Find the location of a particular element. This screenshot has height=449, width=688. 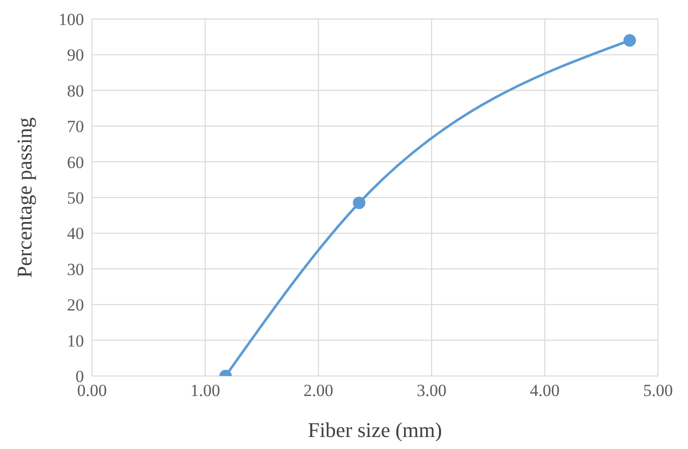

y-tick-label: 10 is located at coordinates (75, 340).